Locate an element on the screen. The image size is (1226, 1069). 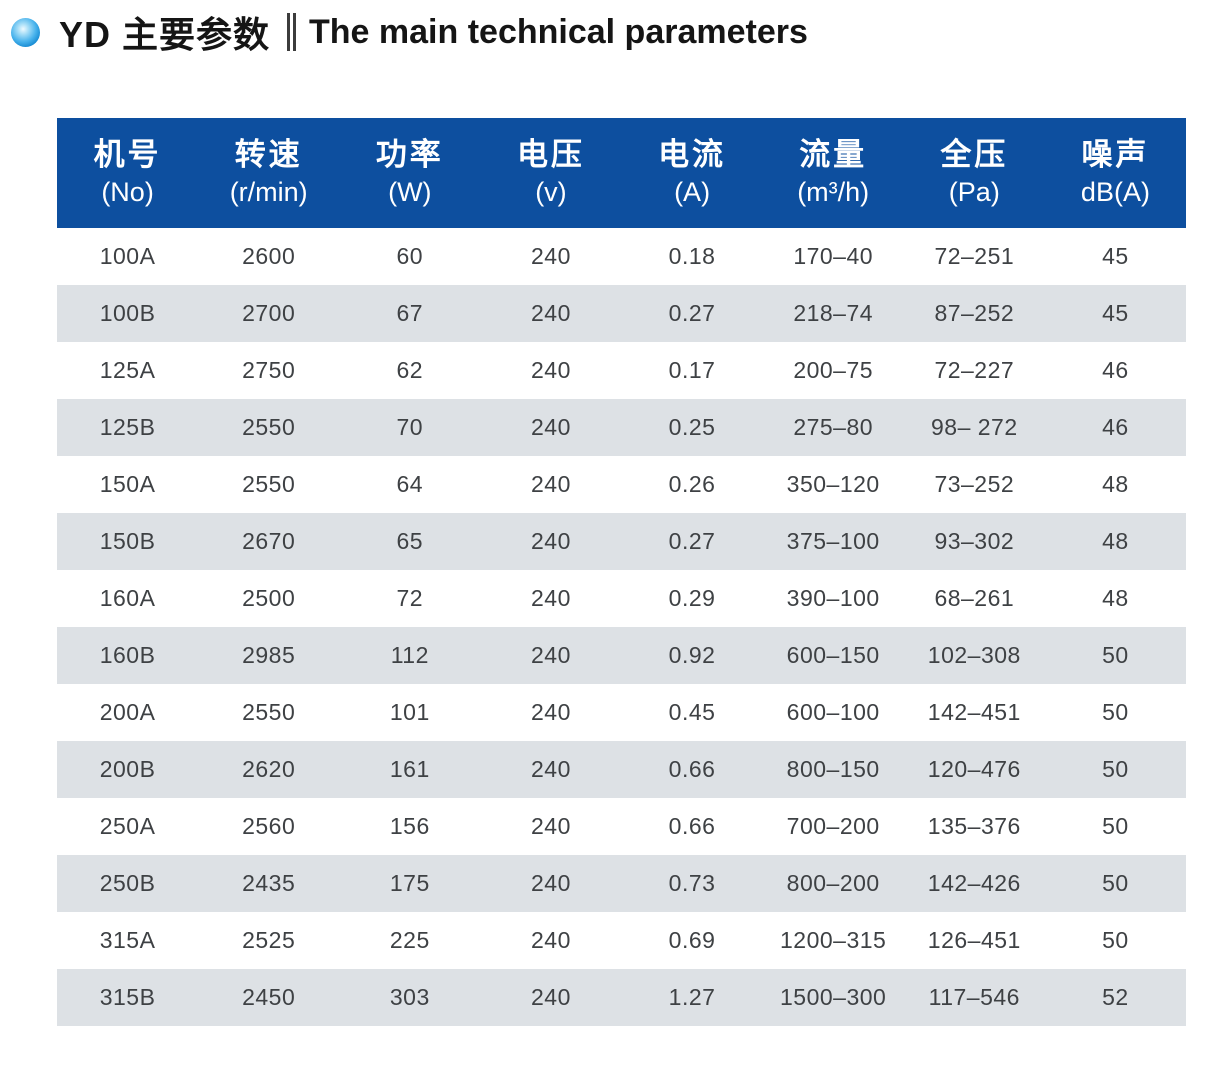
column-header-unit: (W) is located at coordinates (410, 192).